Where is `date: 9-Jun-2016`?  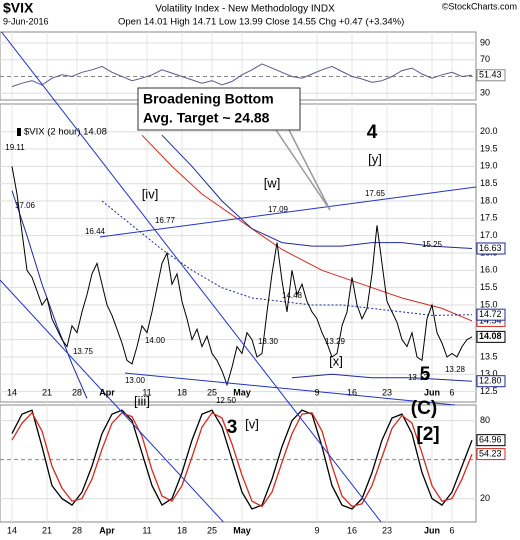
date: 9-Jun-2016 is located at coordinates (26, 21).